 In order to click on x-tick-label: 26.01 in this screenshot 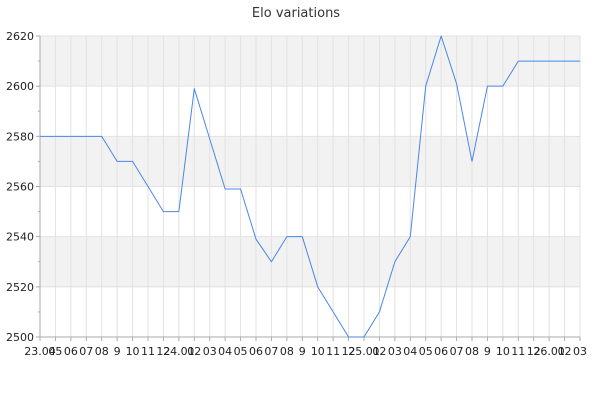, I will do `click(549, 351)`.